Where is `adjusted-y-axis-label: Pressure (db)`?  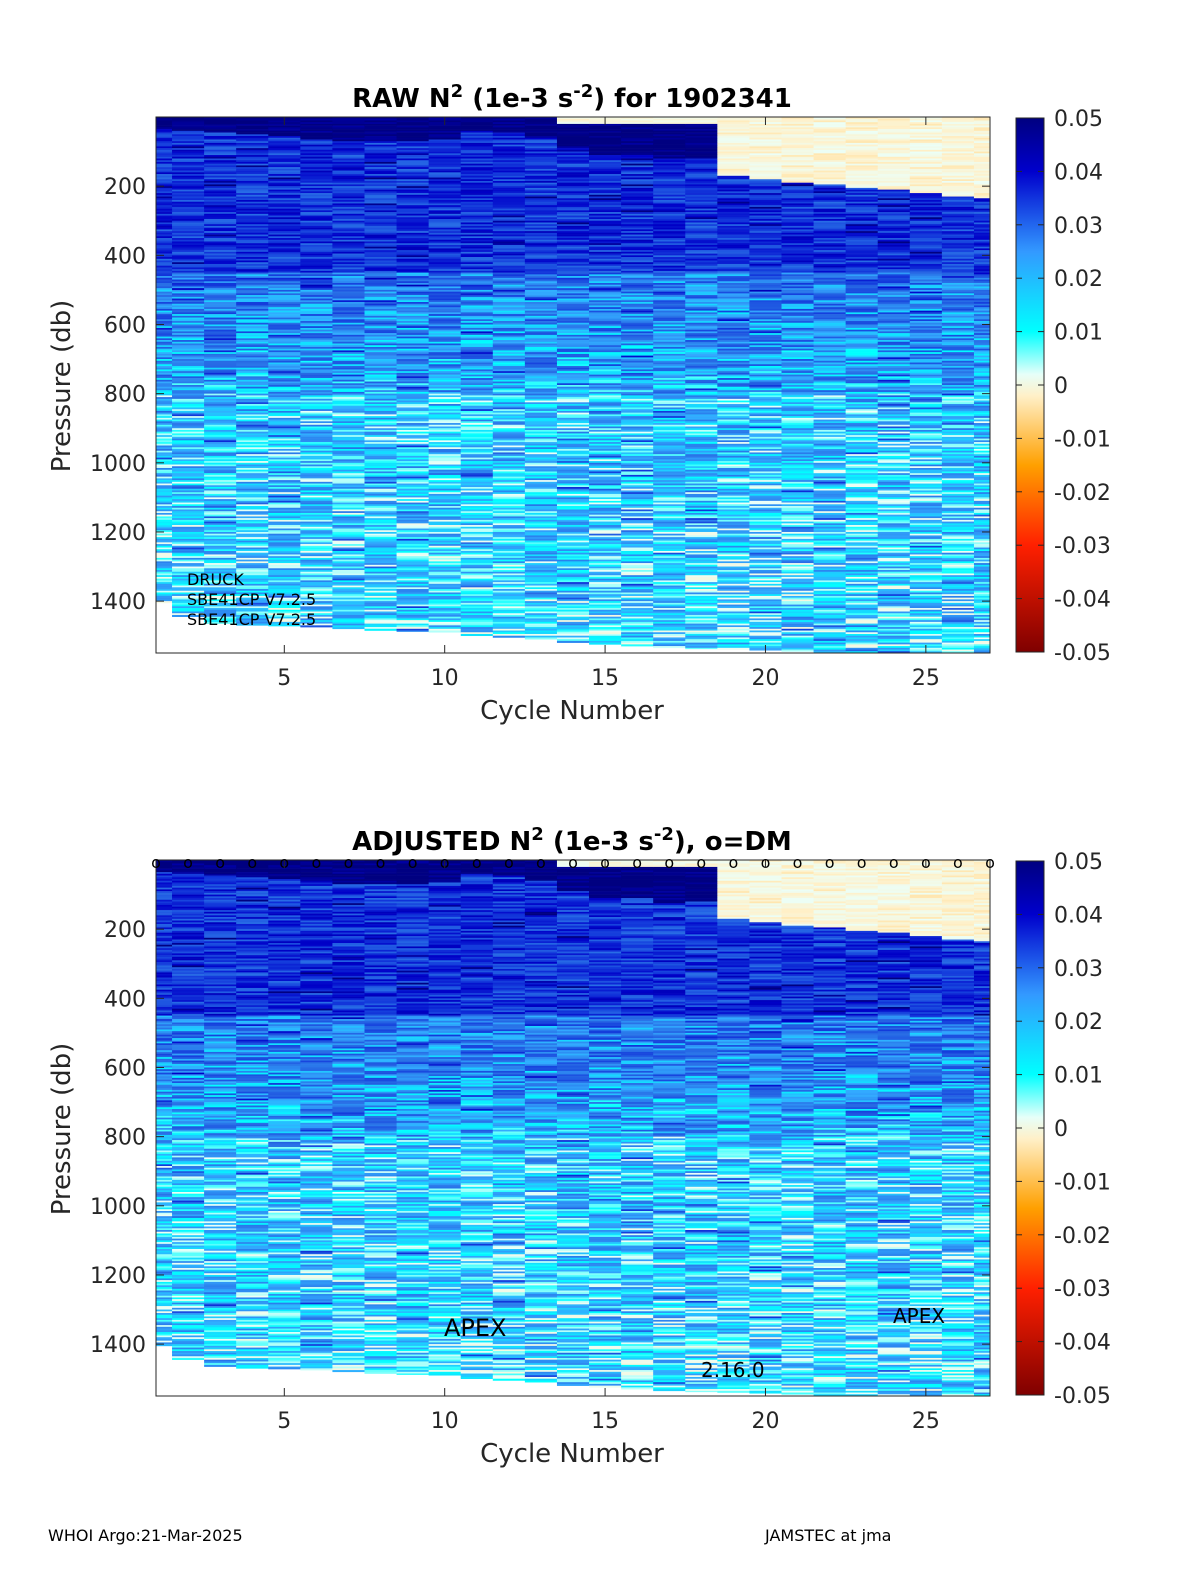 adjusted-y-axis-label: Pressure (db) is located at coordinates (62, 1129).